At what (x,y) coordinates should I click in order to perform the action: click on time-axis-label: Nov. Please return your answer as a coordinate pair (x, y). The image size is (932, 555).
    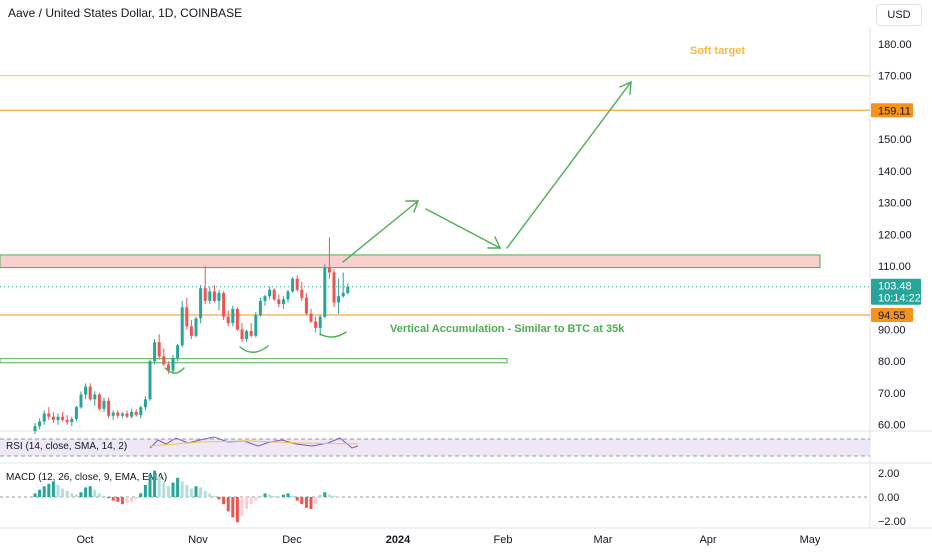
    Looking at the image, I should click on (198, 540).